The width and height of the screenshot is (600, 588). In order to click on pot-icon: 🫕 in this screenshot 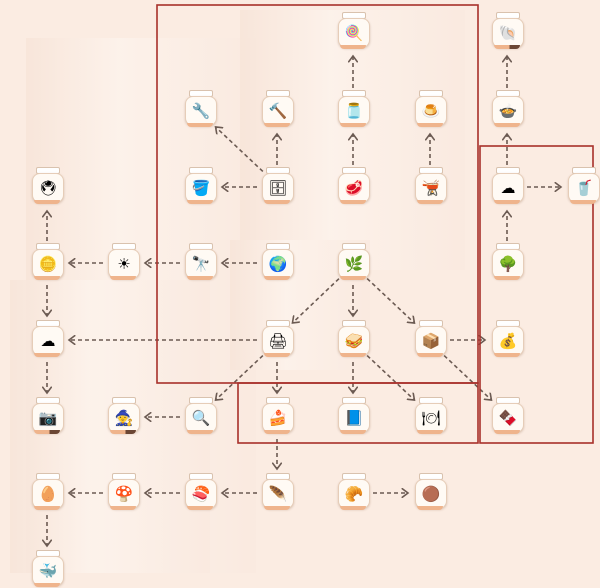, I will do `click(431, 188)`.